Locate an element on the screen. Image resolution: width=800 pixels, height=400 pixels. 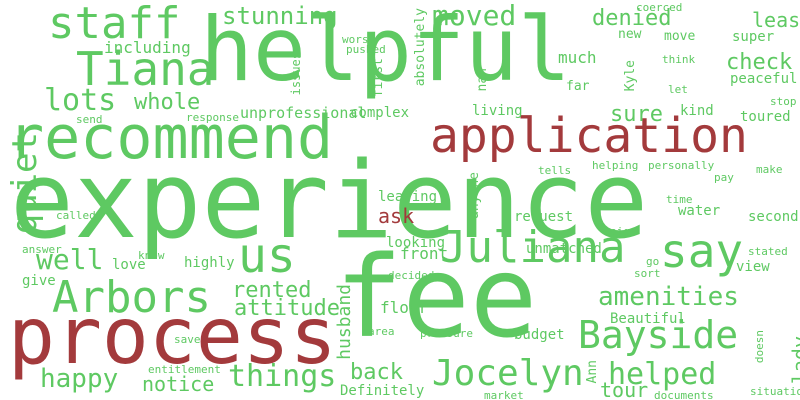
word-documents: documents is located at coordinates (684, 394).